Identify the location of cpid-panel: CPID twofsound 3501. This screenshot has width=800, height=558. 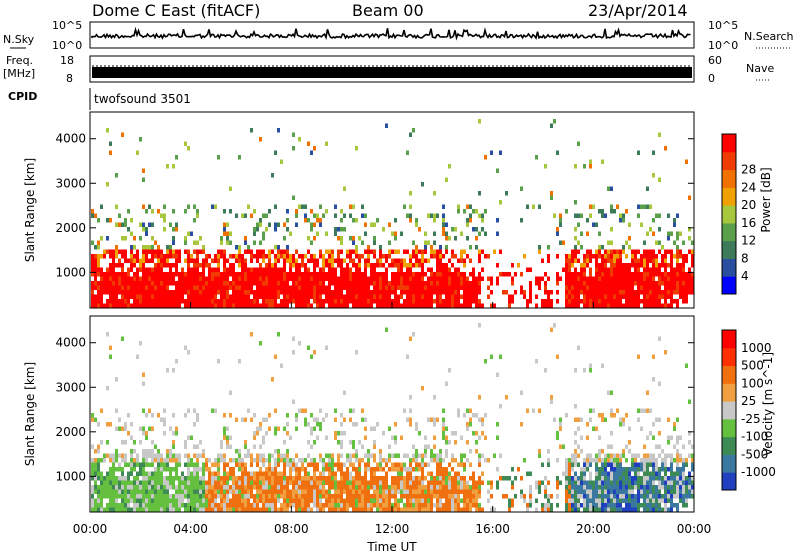
(99, 99).